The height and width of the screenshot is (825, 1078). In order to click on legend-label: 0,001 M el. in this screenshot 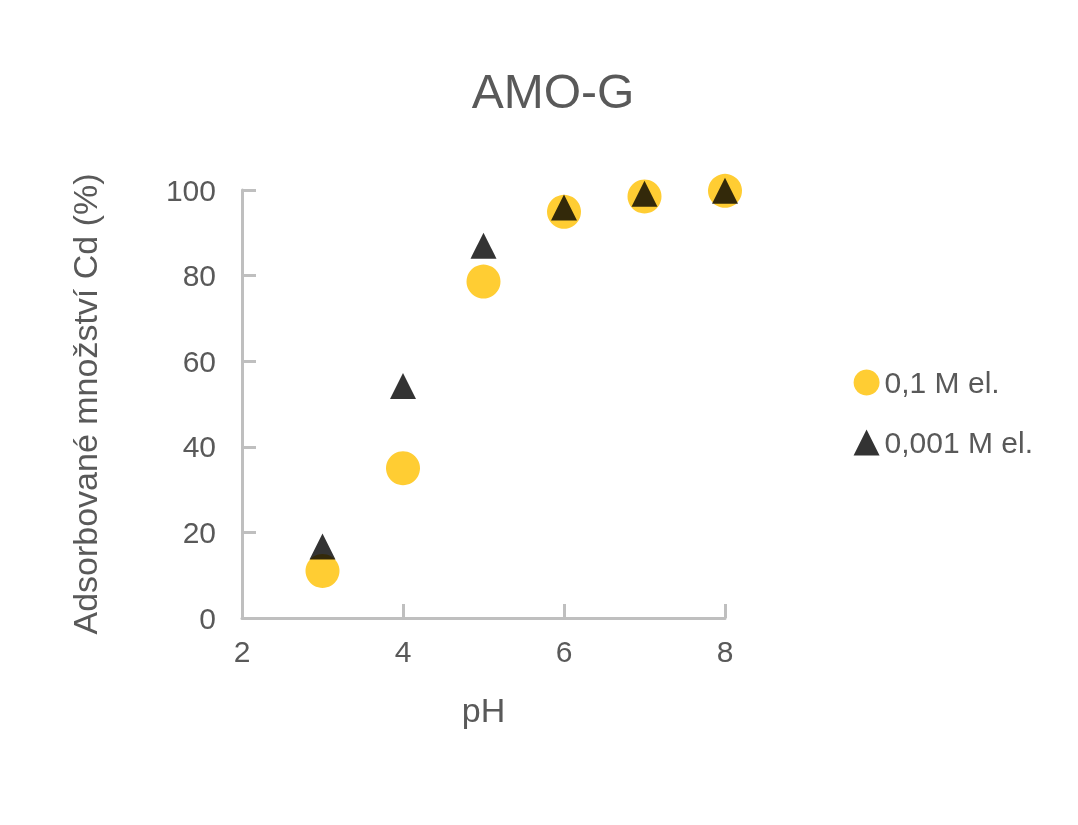, I will do `click(958, 442)`.